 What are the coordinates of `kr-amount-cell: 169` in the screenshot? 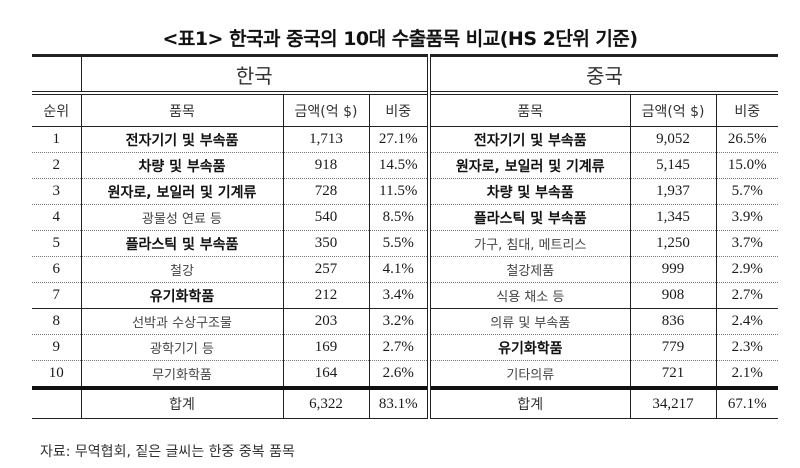 It's located at (325, 347).